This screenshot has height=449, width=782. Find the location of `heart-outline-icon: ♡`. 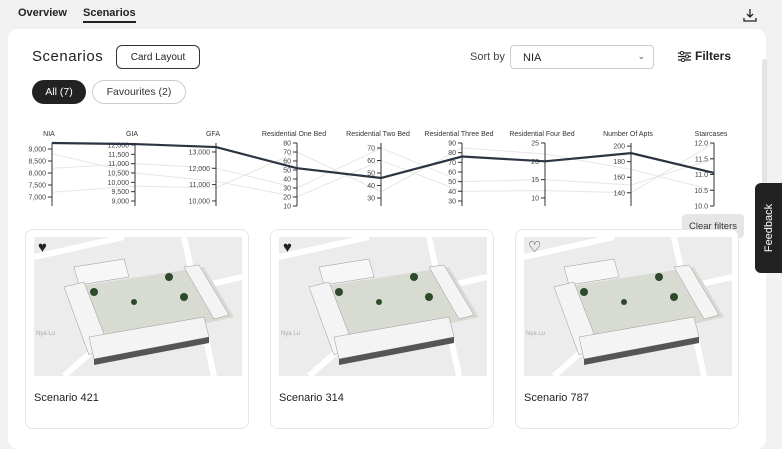

heart-outline-icon: ♡ is located at coordinates (535, 247).